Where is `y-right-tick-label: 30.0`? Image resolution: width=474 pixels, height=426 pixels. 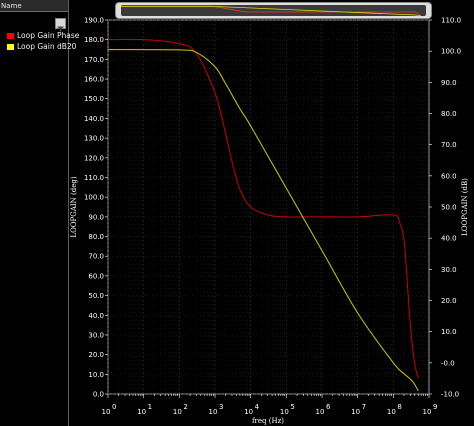
y-right-tick-label: 30.0 is located at coordinates (449, 270).